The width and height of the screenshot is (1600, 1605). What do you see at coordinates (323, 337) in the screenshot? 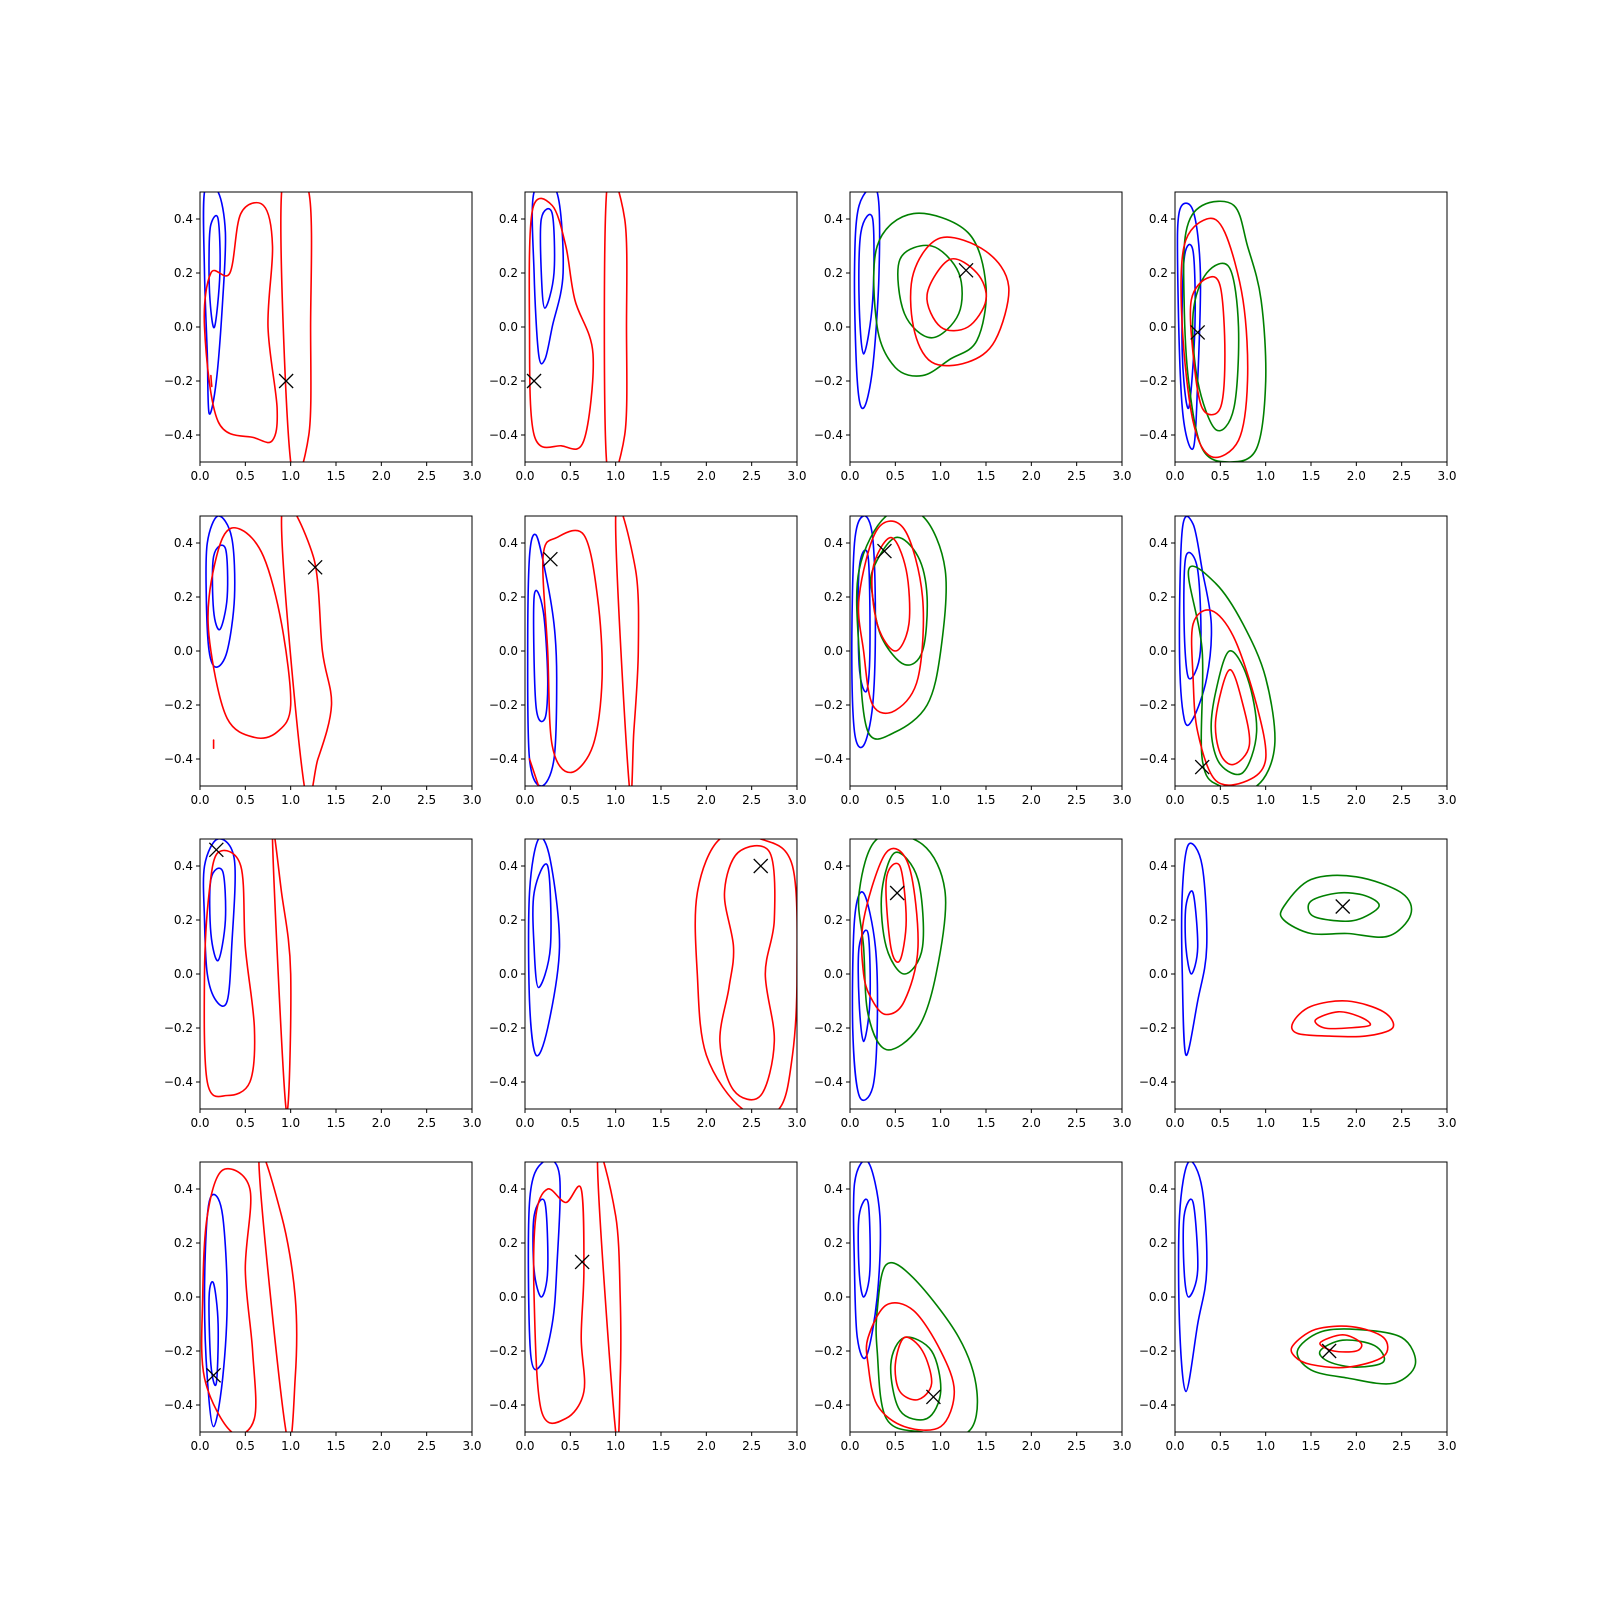
I see `panel-r1c1: 0.0 0.5 1.0 1.5 2.0 2.5 3.0 −0.4 −0.2 0.0 0.2 0.4` at bounding box center [323, 337].